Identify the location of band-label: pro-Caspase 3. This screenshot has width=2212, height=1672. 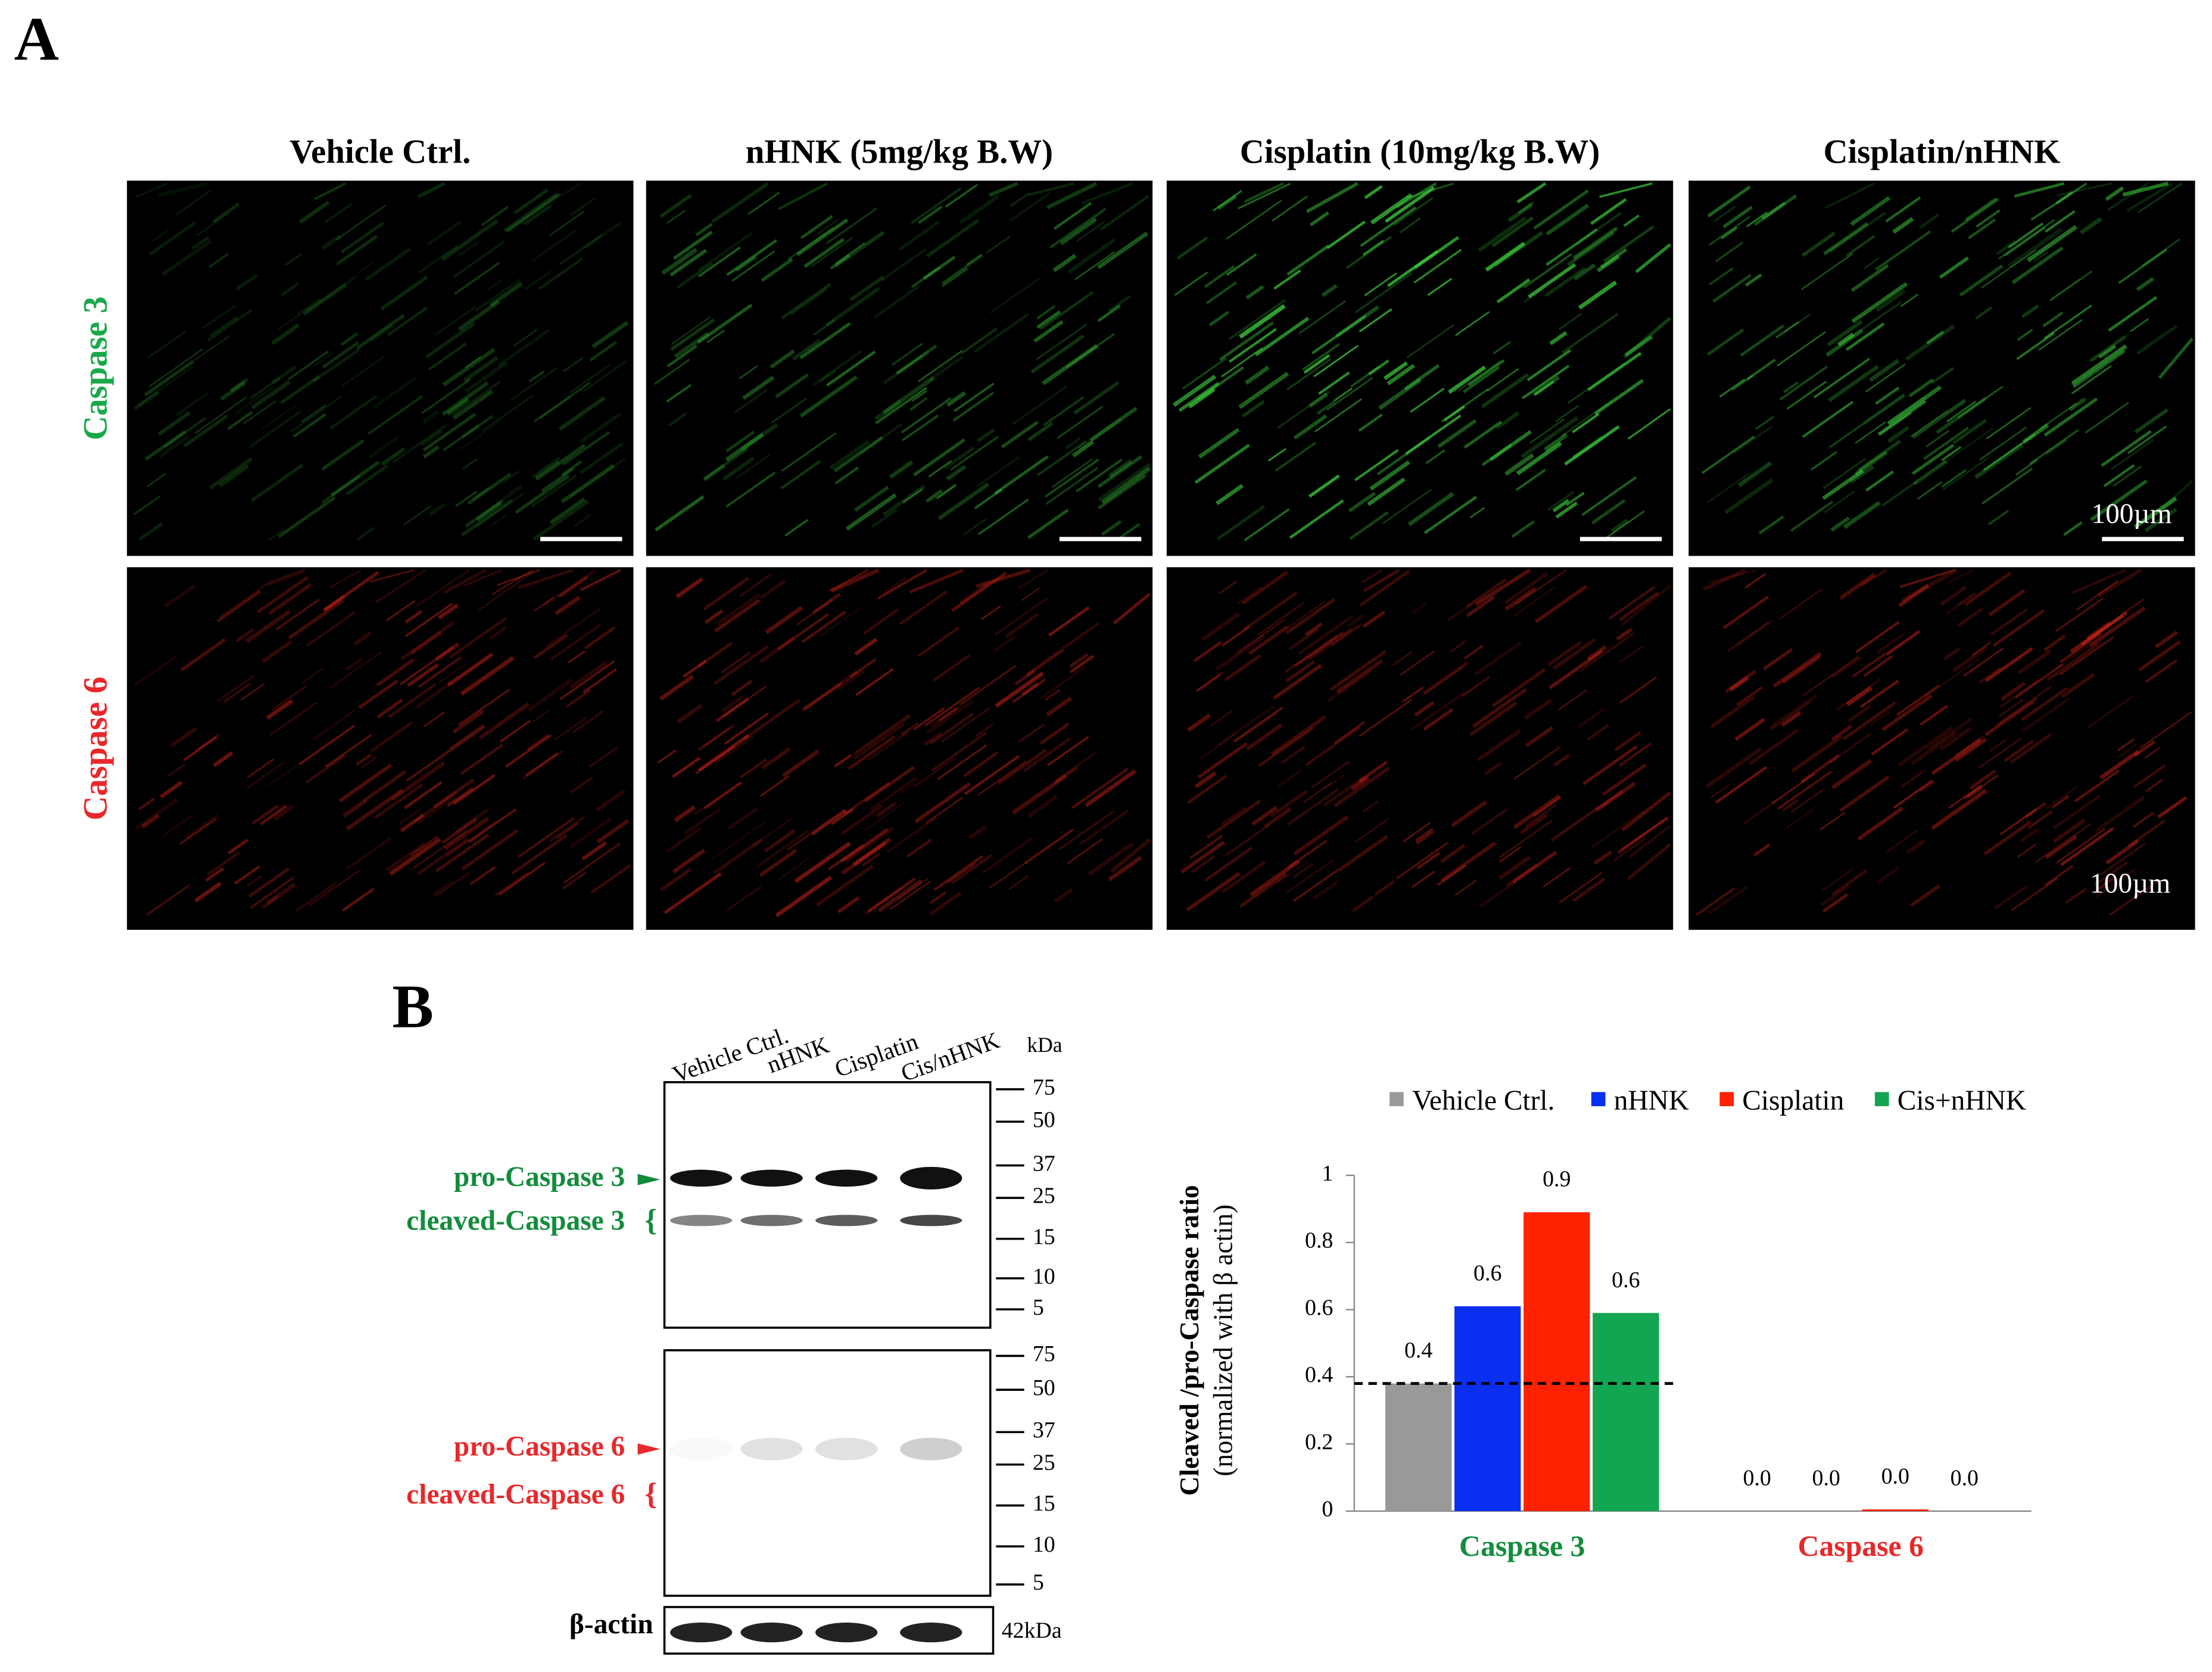
(540, 1177).